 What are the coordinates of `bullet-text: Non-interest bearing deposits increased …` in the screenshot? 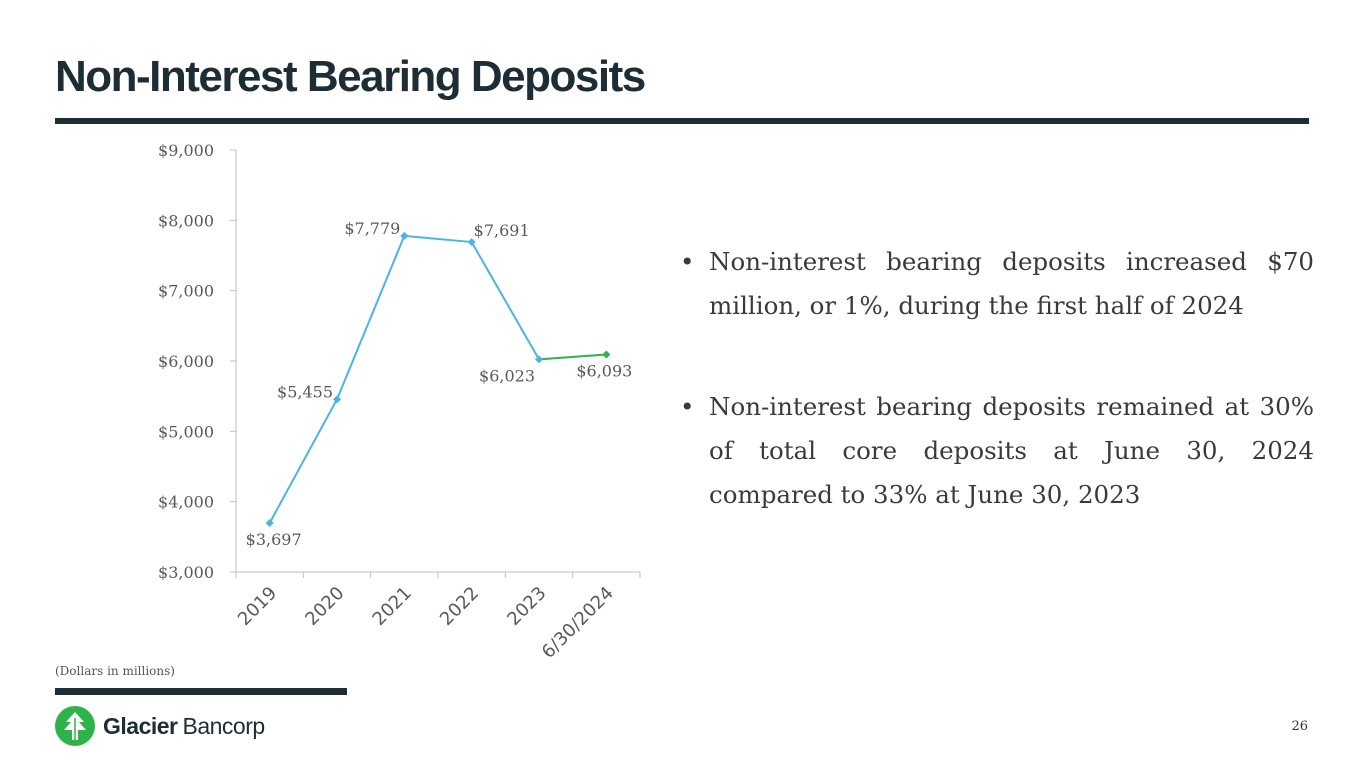 It's located at (1011, 283).